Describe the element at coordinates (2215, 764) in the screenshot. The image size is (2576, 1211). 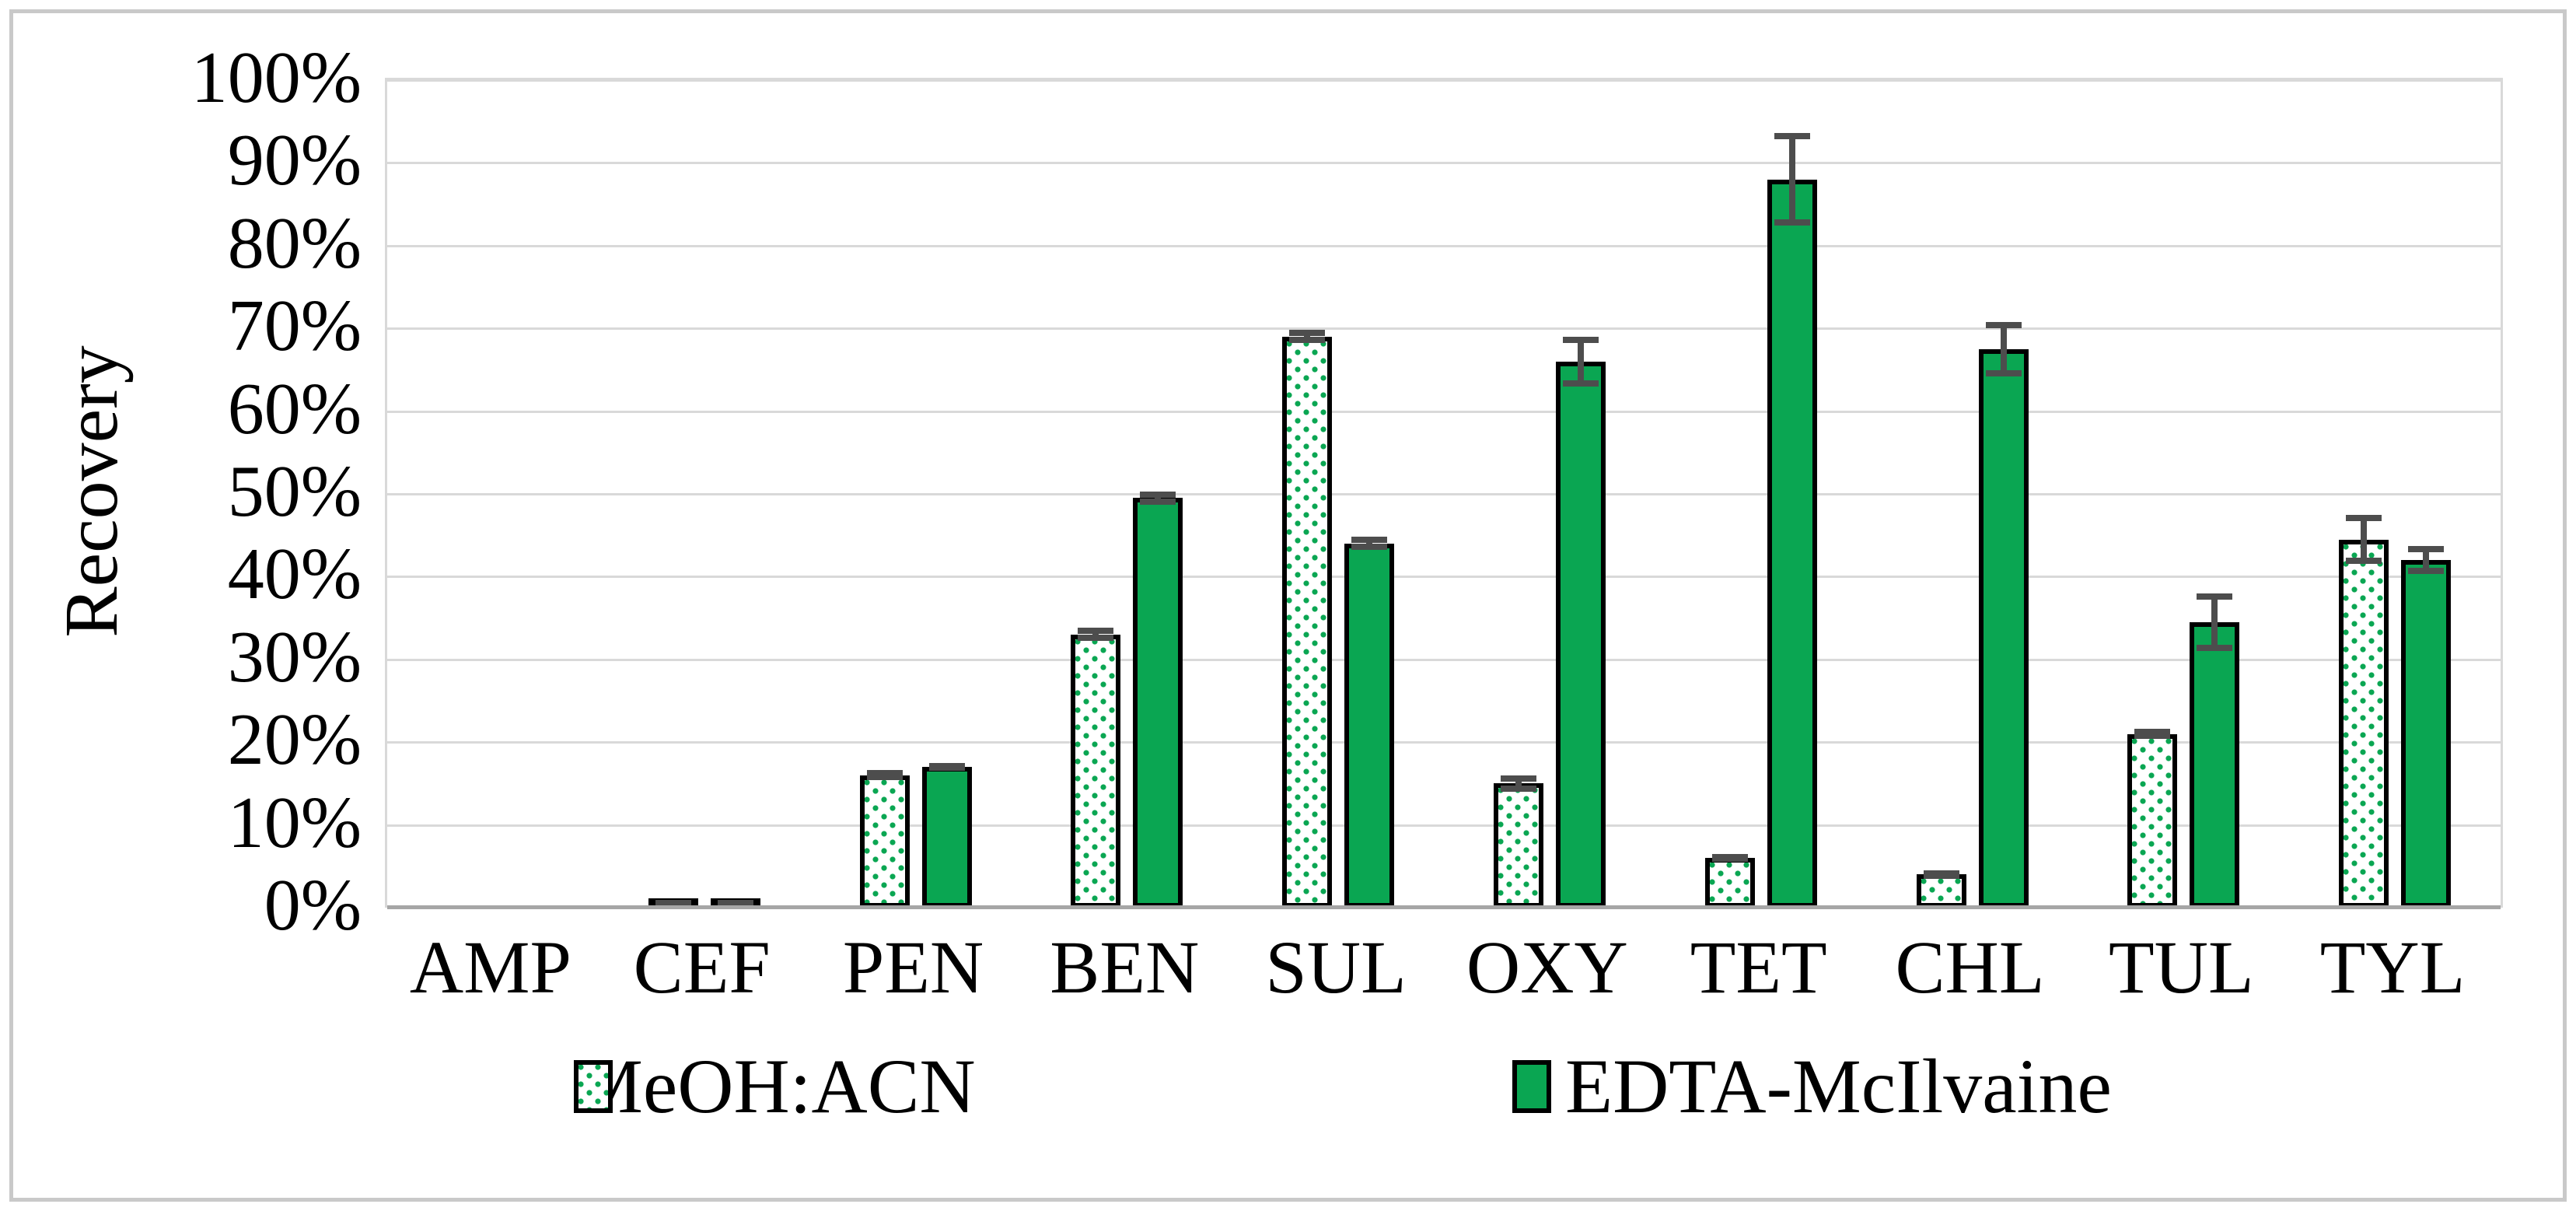
I see `bar-edta-mcilvaine-tul` at that location.